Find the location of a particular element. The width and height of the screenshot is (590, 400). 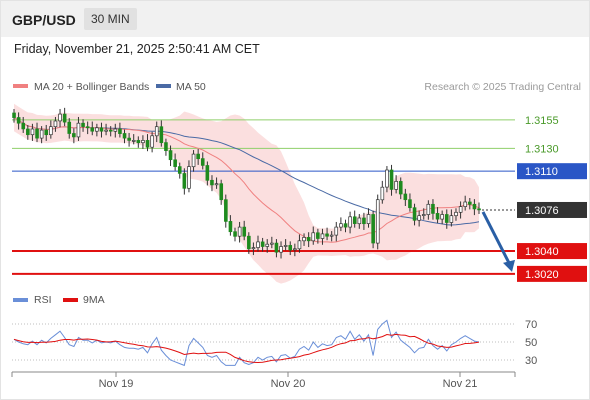

level-1-3110-tag is located at coordinates (552, 171).